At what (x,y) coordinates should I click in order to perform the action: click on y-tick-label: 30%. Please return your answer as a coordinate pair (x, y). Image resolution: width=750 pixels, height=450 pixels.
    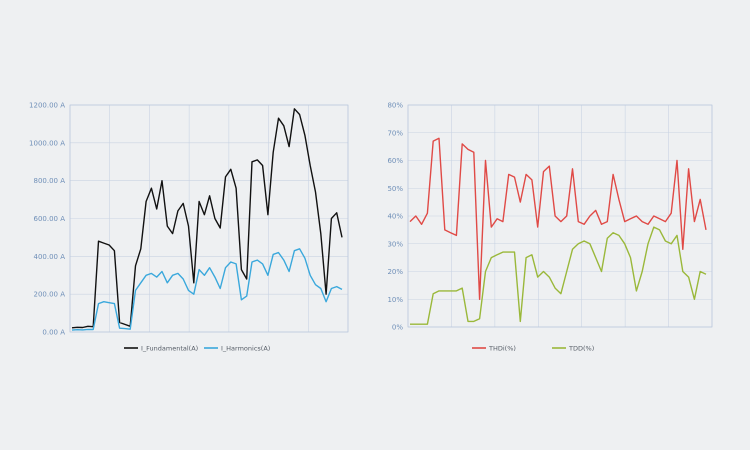
    Looking at the image, I should click on (395, 244).